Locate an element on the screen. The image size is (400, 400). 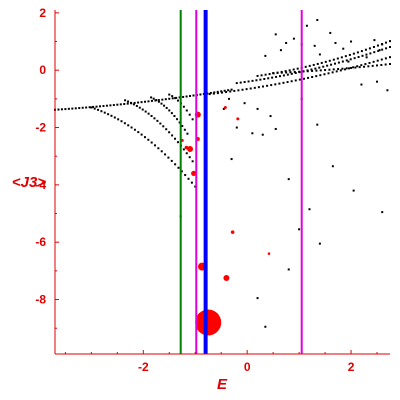
y-tick-label: 2 is located at coordinates (42, 13).